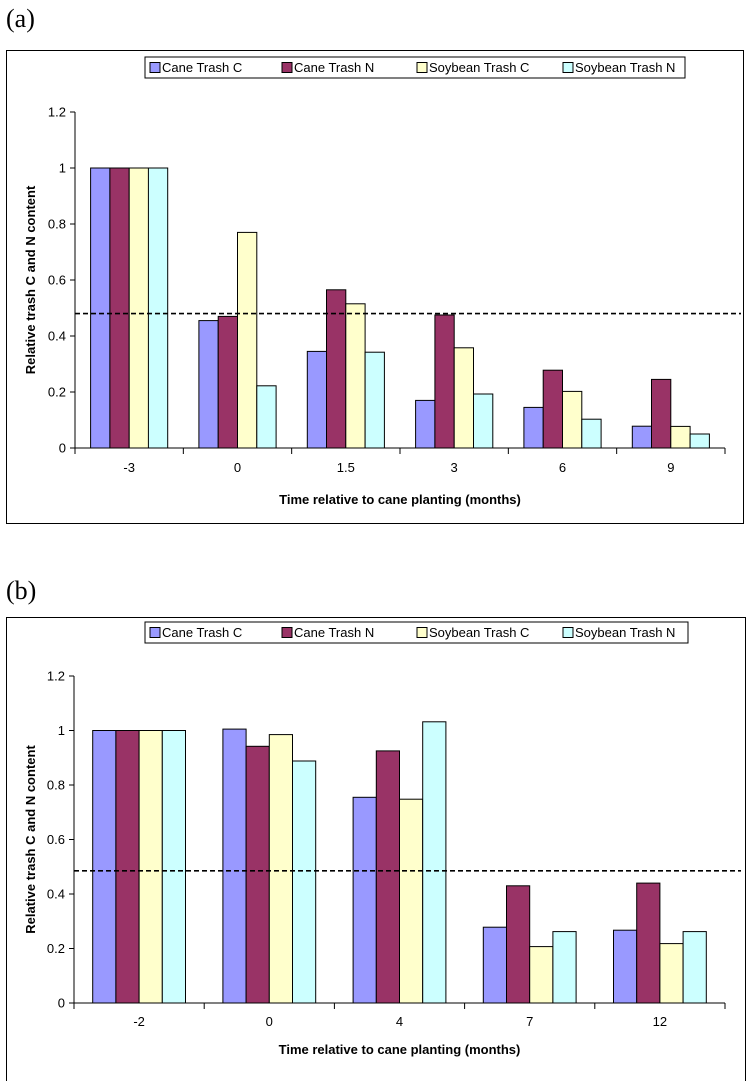 This screenshot has height=1087, width=748. What do you see at coordinates (660, 1021) in the screenshot?
I see `x-tick-label: 12` at bounding box center [660, 1021].